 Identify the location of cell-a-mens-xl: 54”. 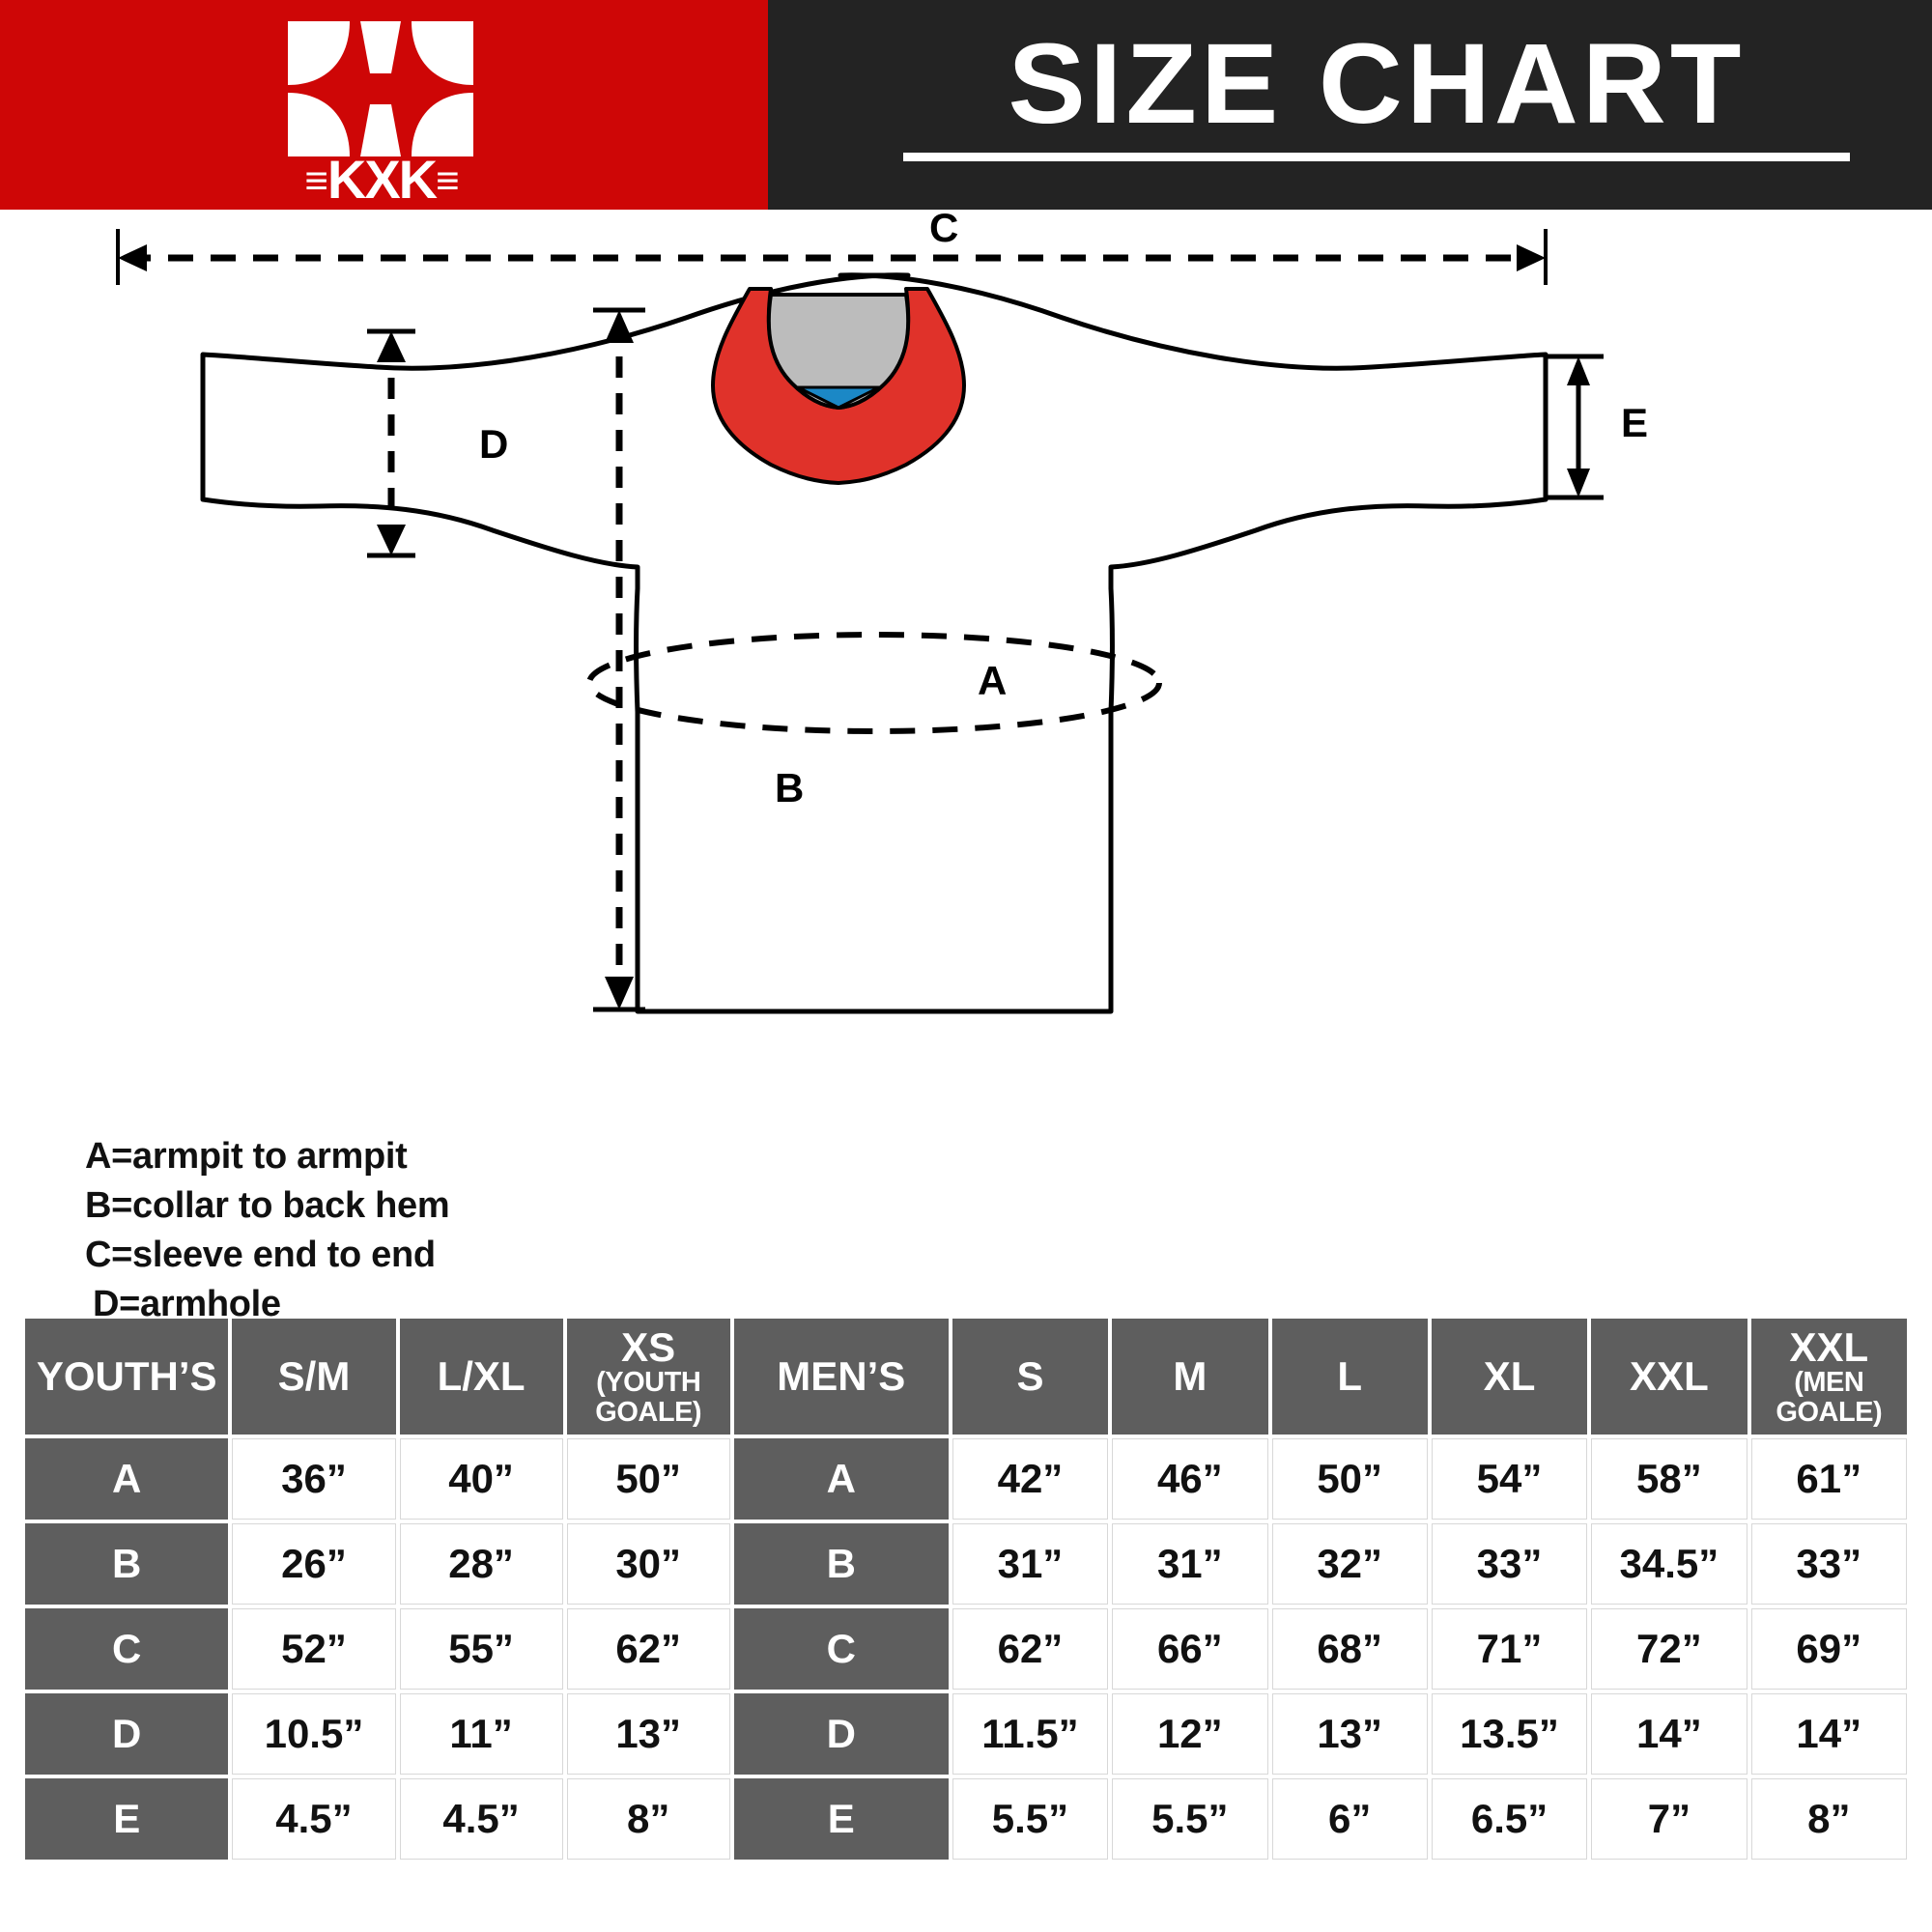
(1509, 1479).